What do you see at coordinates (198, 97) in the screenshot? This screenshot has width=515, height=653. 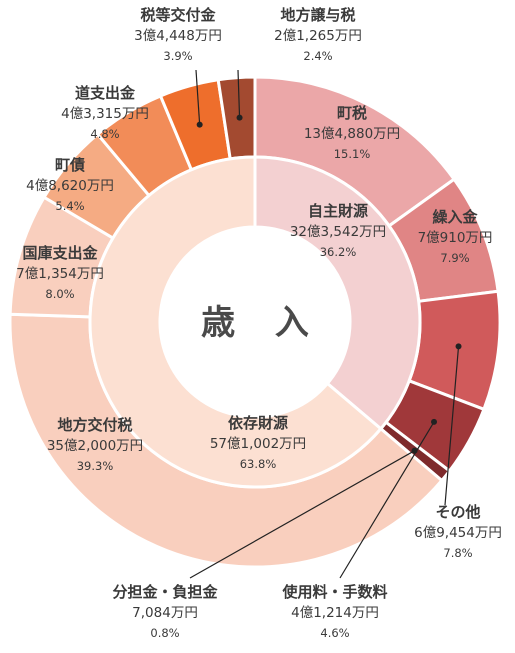 I see `leader-tax-grant` at bounding box center [198, 97].